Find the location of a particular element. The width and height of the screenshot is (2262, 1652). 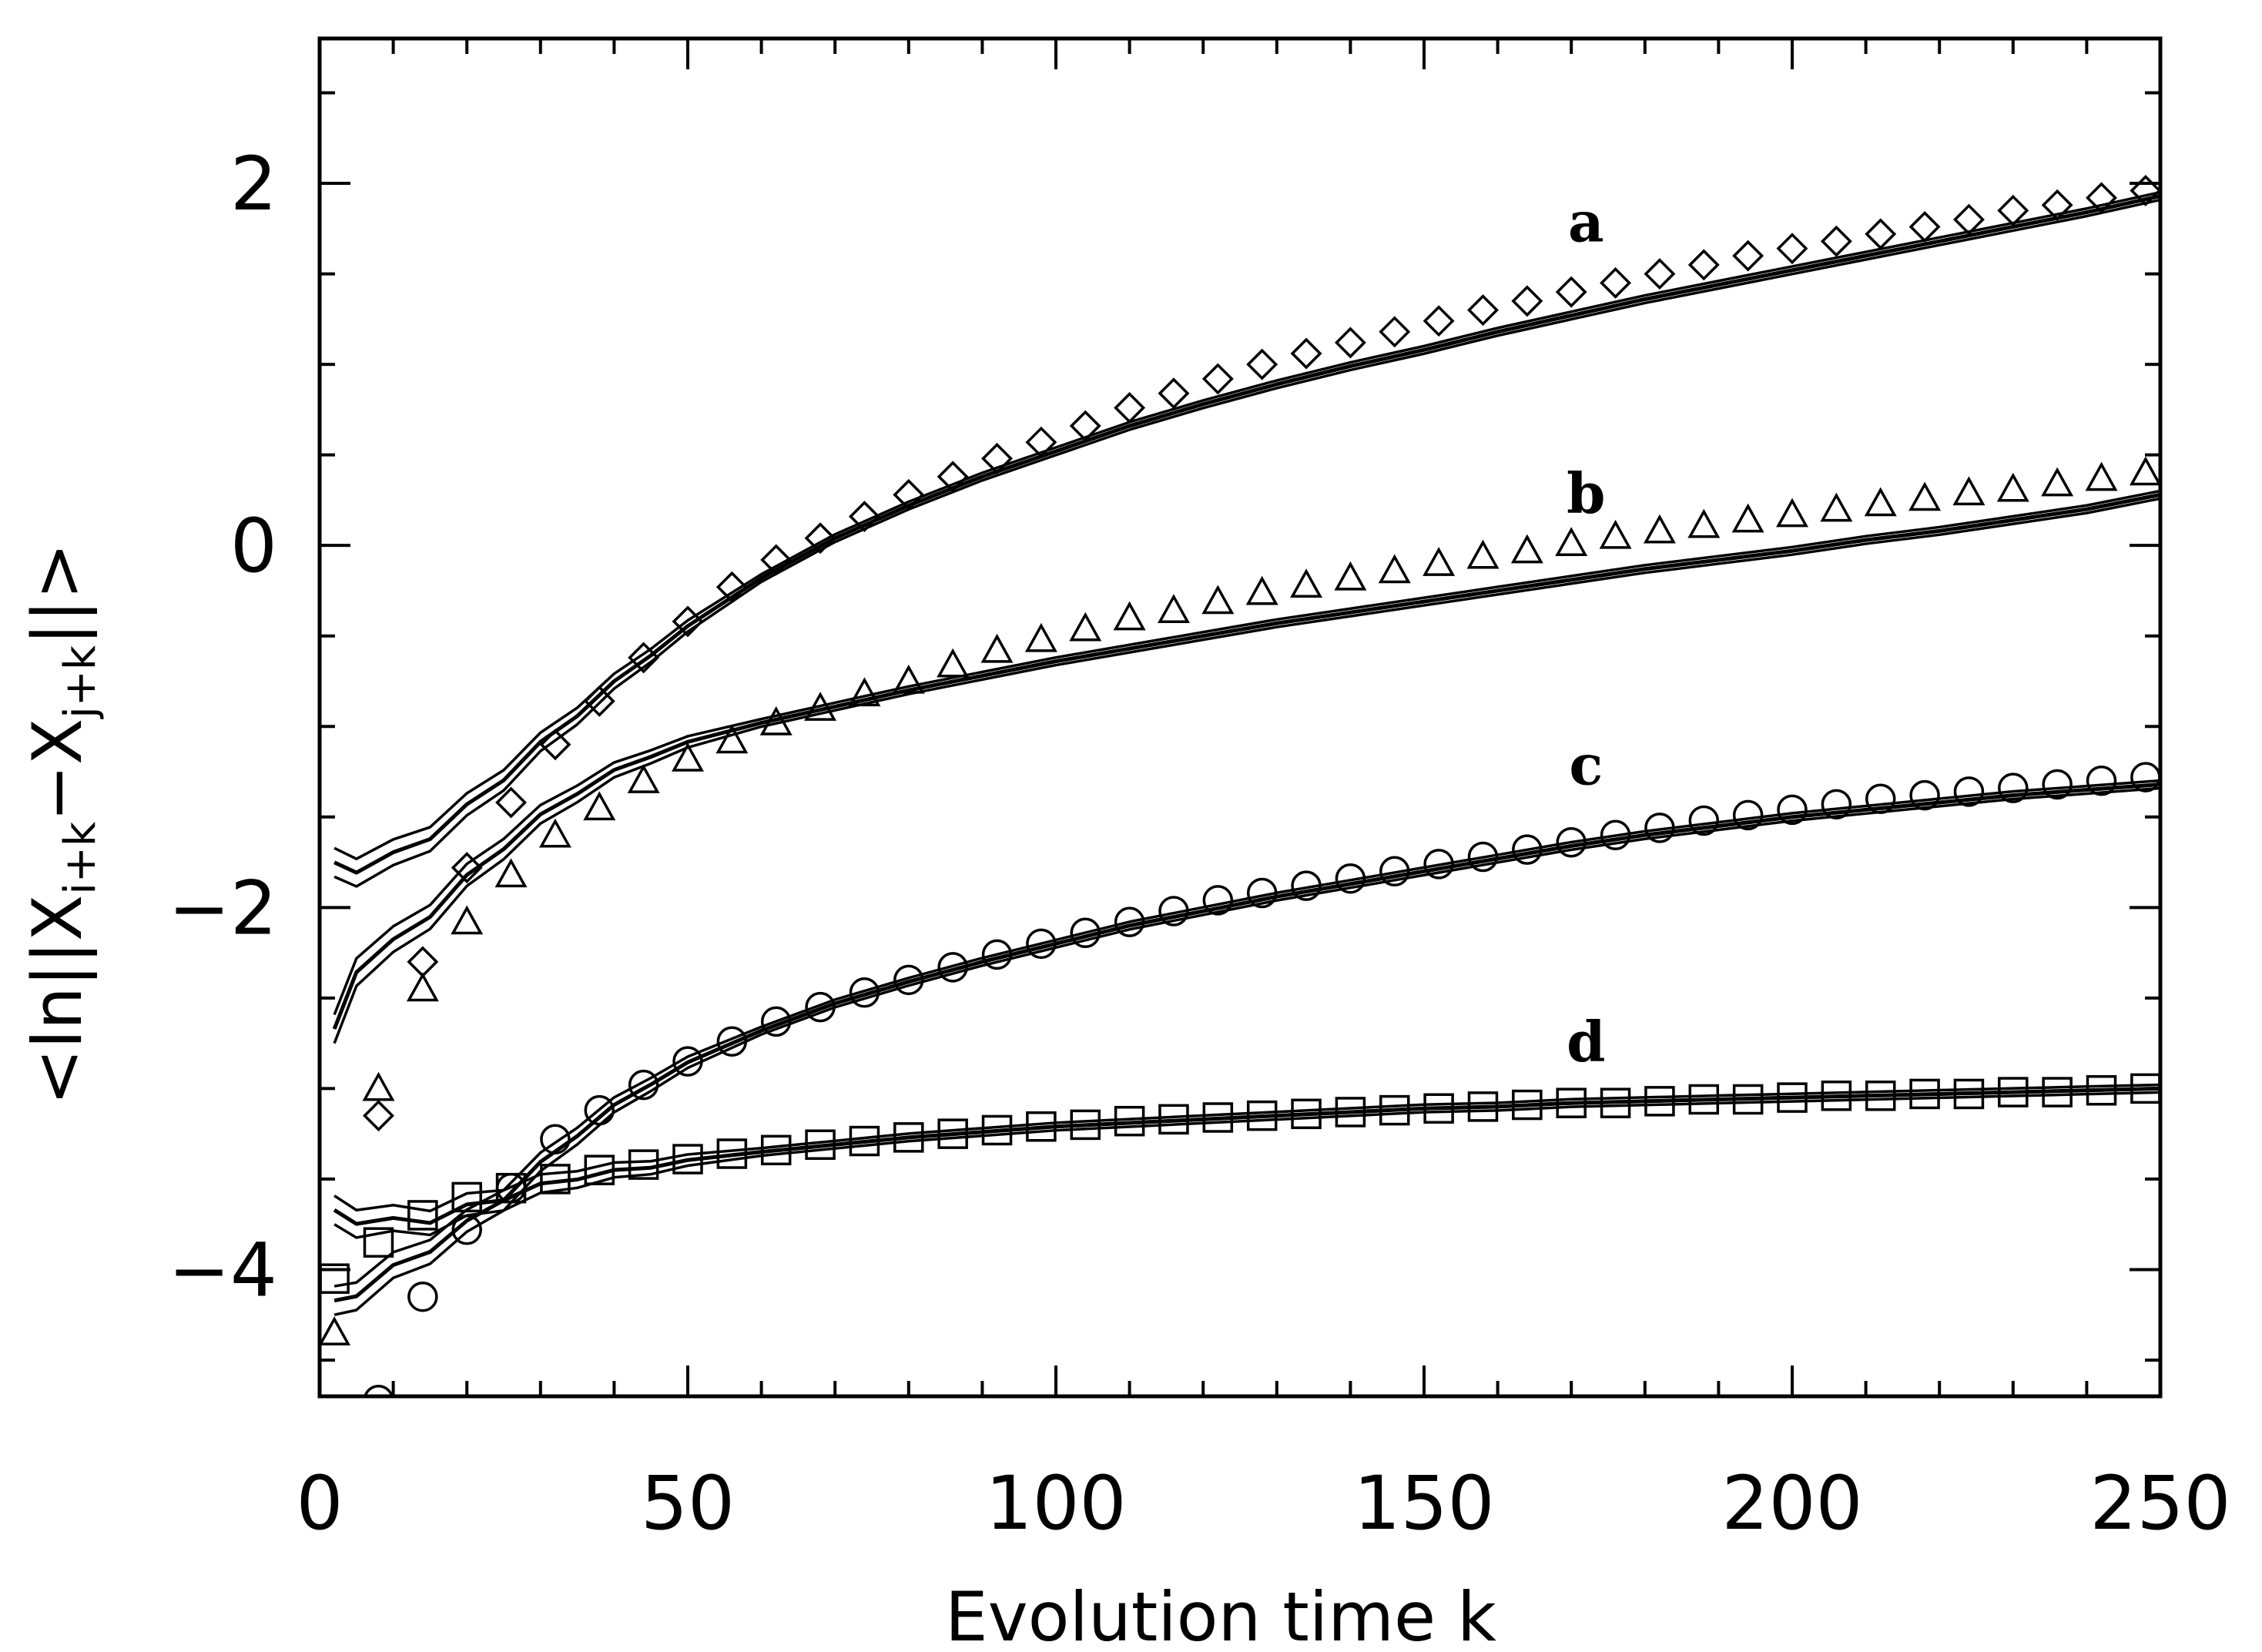

x-tick-label: 50 is located at coordinates (688, 1503).